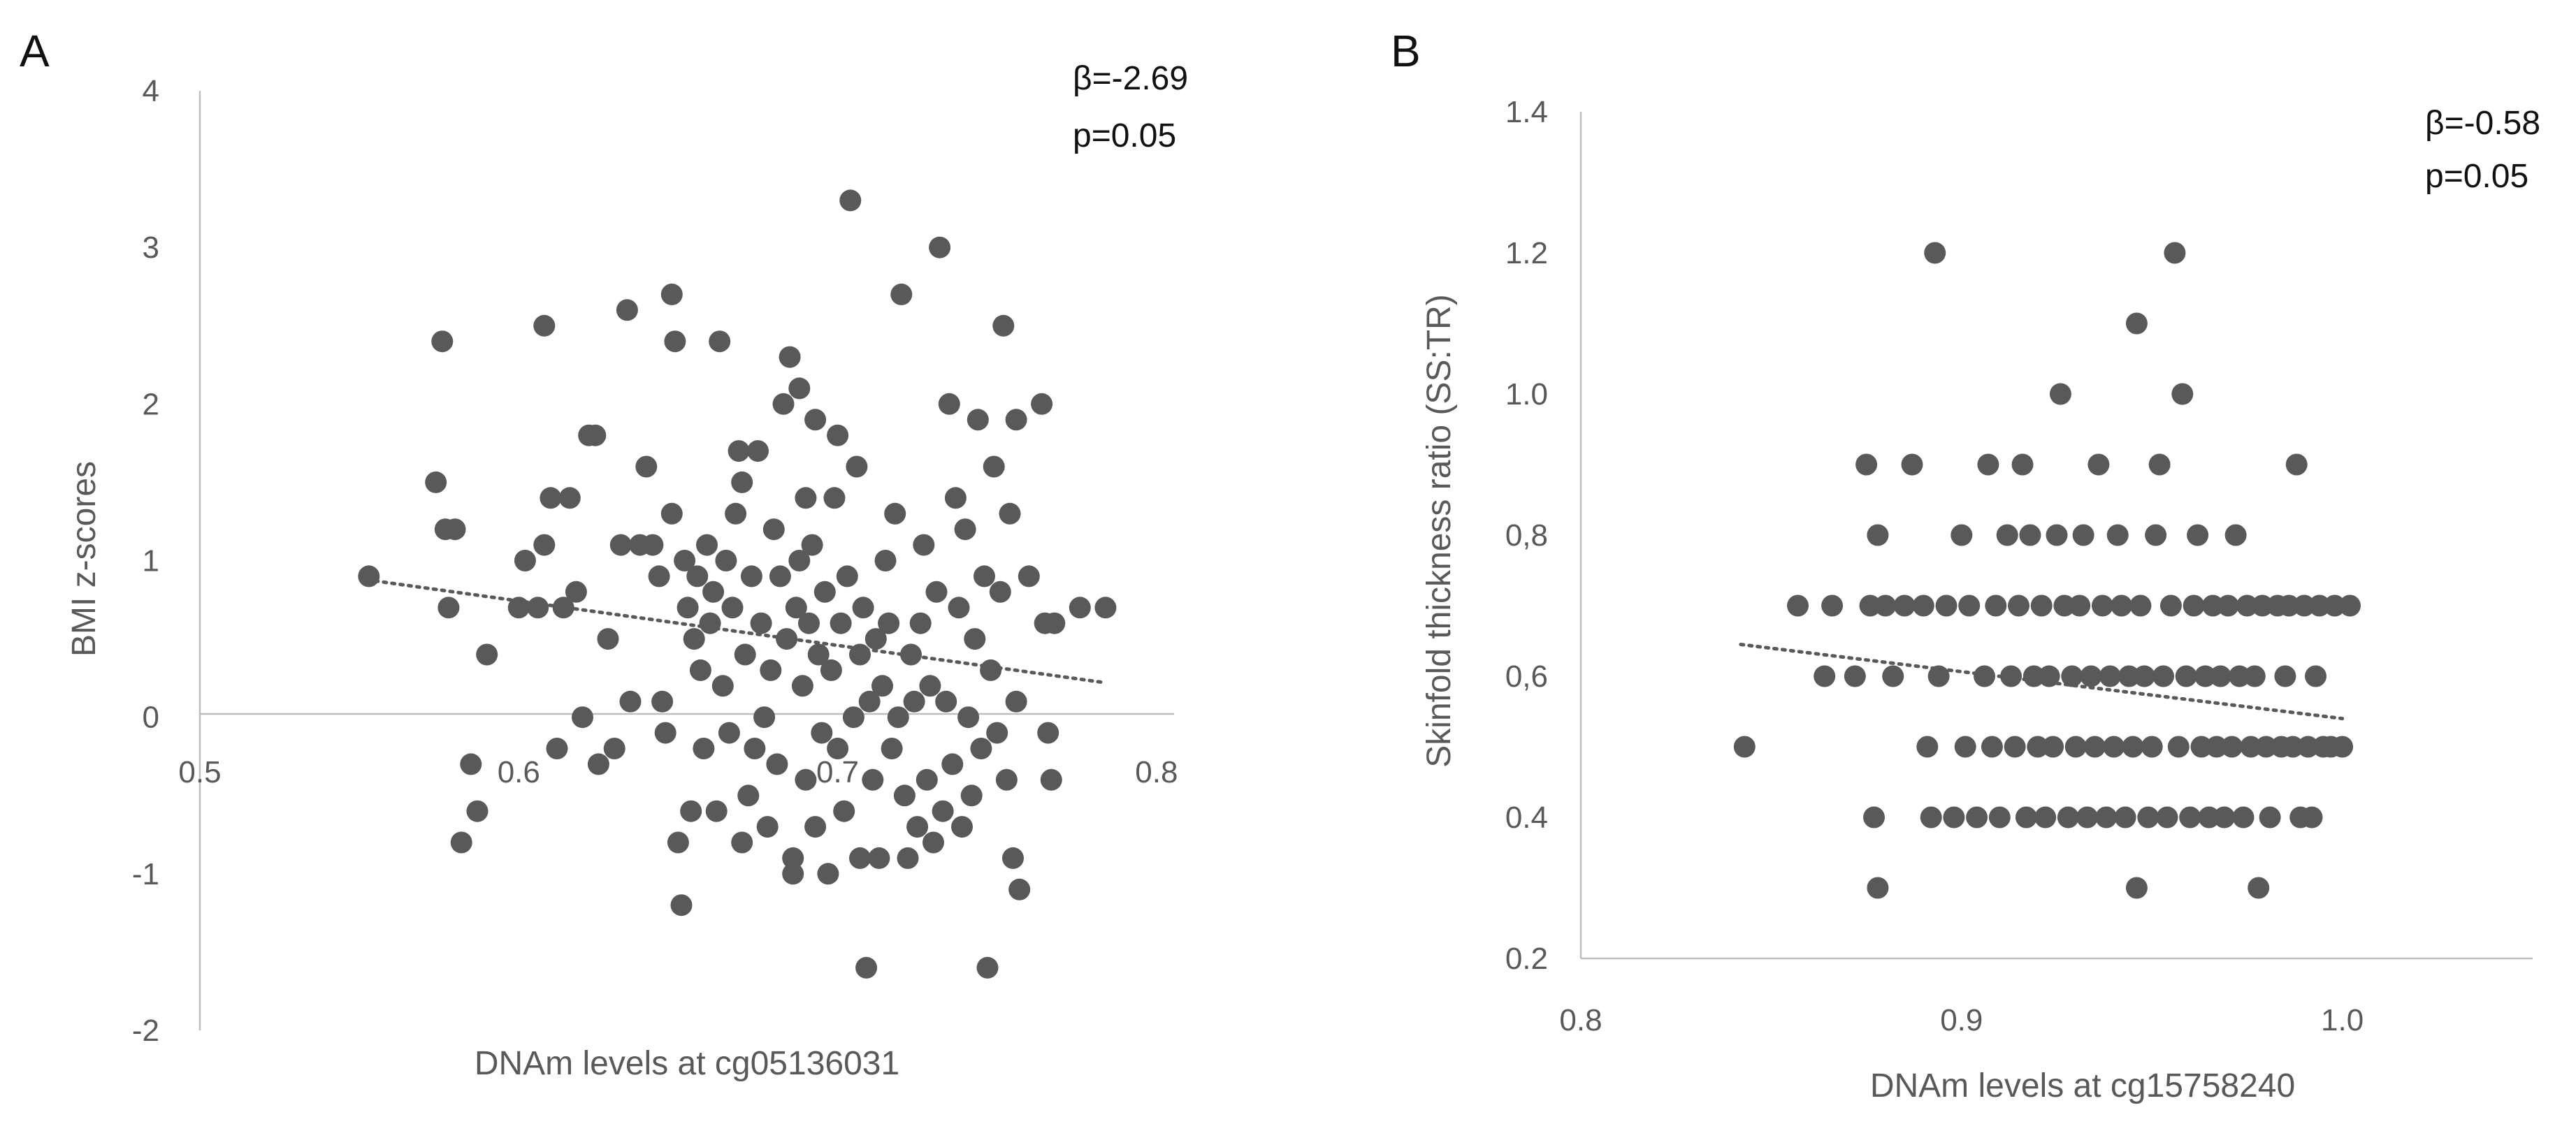  What do you see at coordinates (1581, 1020) in the screenshot?
I see `panel-b-x-tick-label: 0.8` at bounding box center [1581, 1020].